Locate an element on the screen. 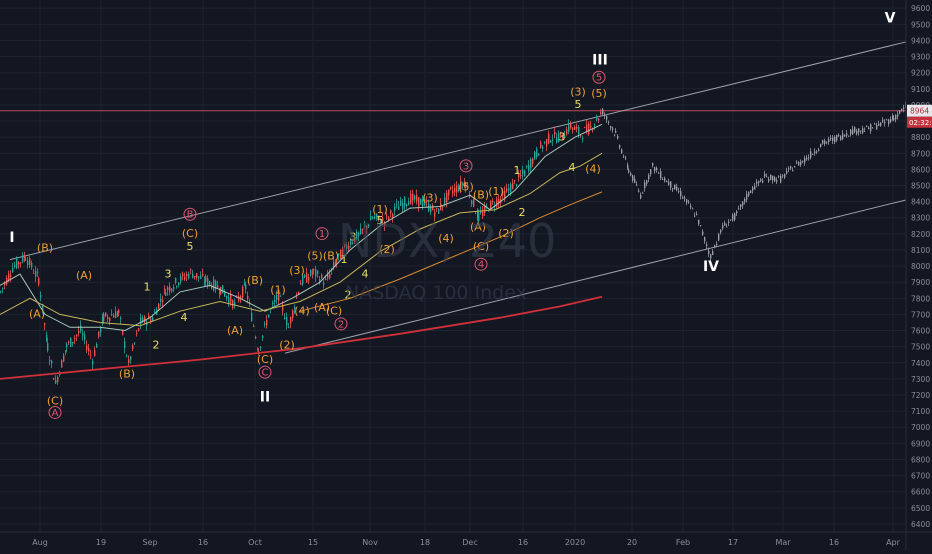 Image resolution: width=932 pixels, height=554 pixels. wave-label: I is located at coordinates (11, 238).